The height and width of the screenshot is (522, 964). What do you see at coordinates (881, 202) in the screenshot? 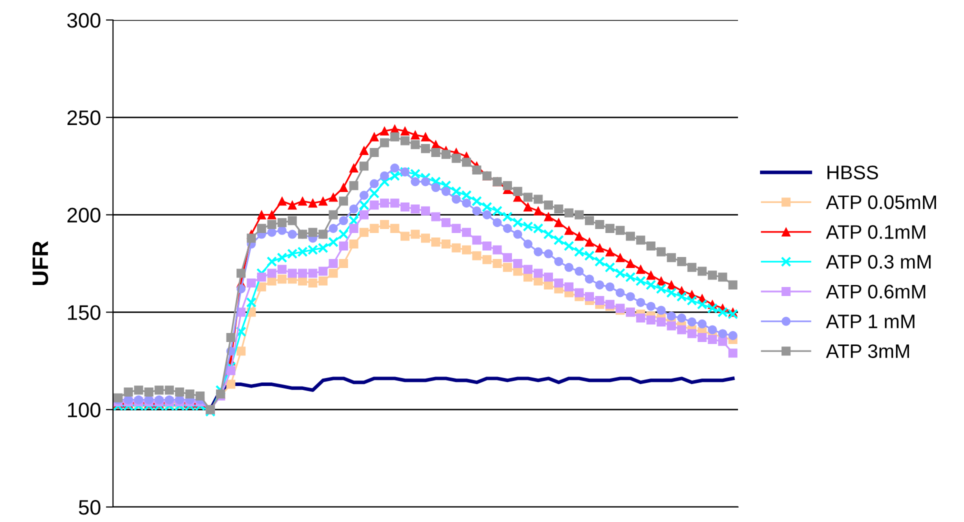
I see `legend-label: ATP 0.05mM` at bounding box center [881, 202].